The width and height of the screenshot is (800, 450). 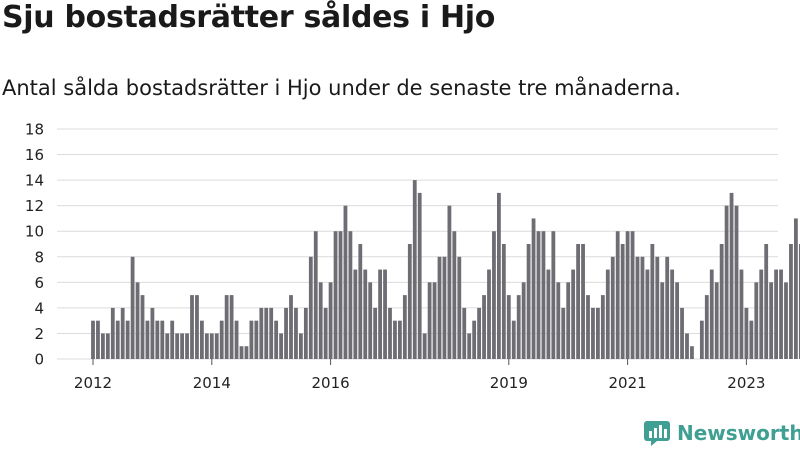 I want to click on y-tick-label: 10, so click(x=34, y=232).